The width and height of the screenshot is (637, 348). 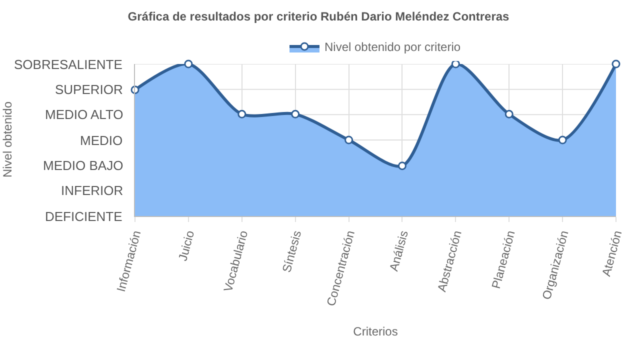 What do you see at coordinates (89, 89) in the screenshot?
I see `text: SUPERIOR` at bounding box center [89, 89].